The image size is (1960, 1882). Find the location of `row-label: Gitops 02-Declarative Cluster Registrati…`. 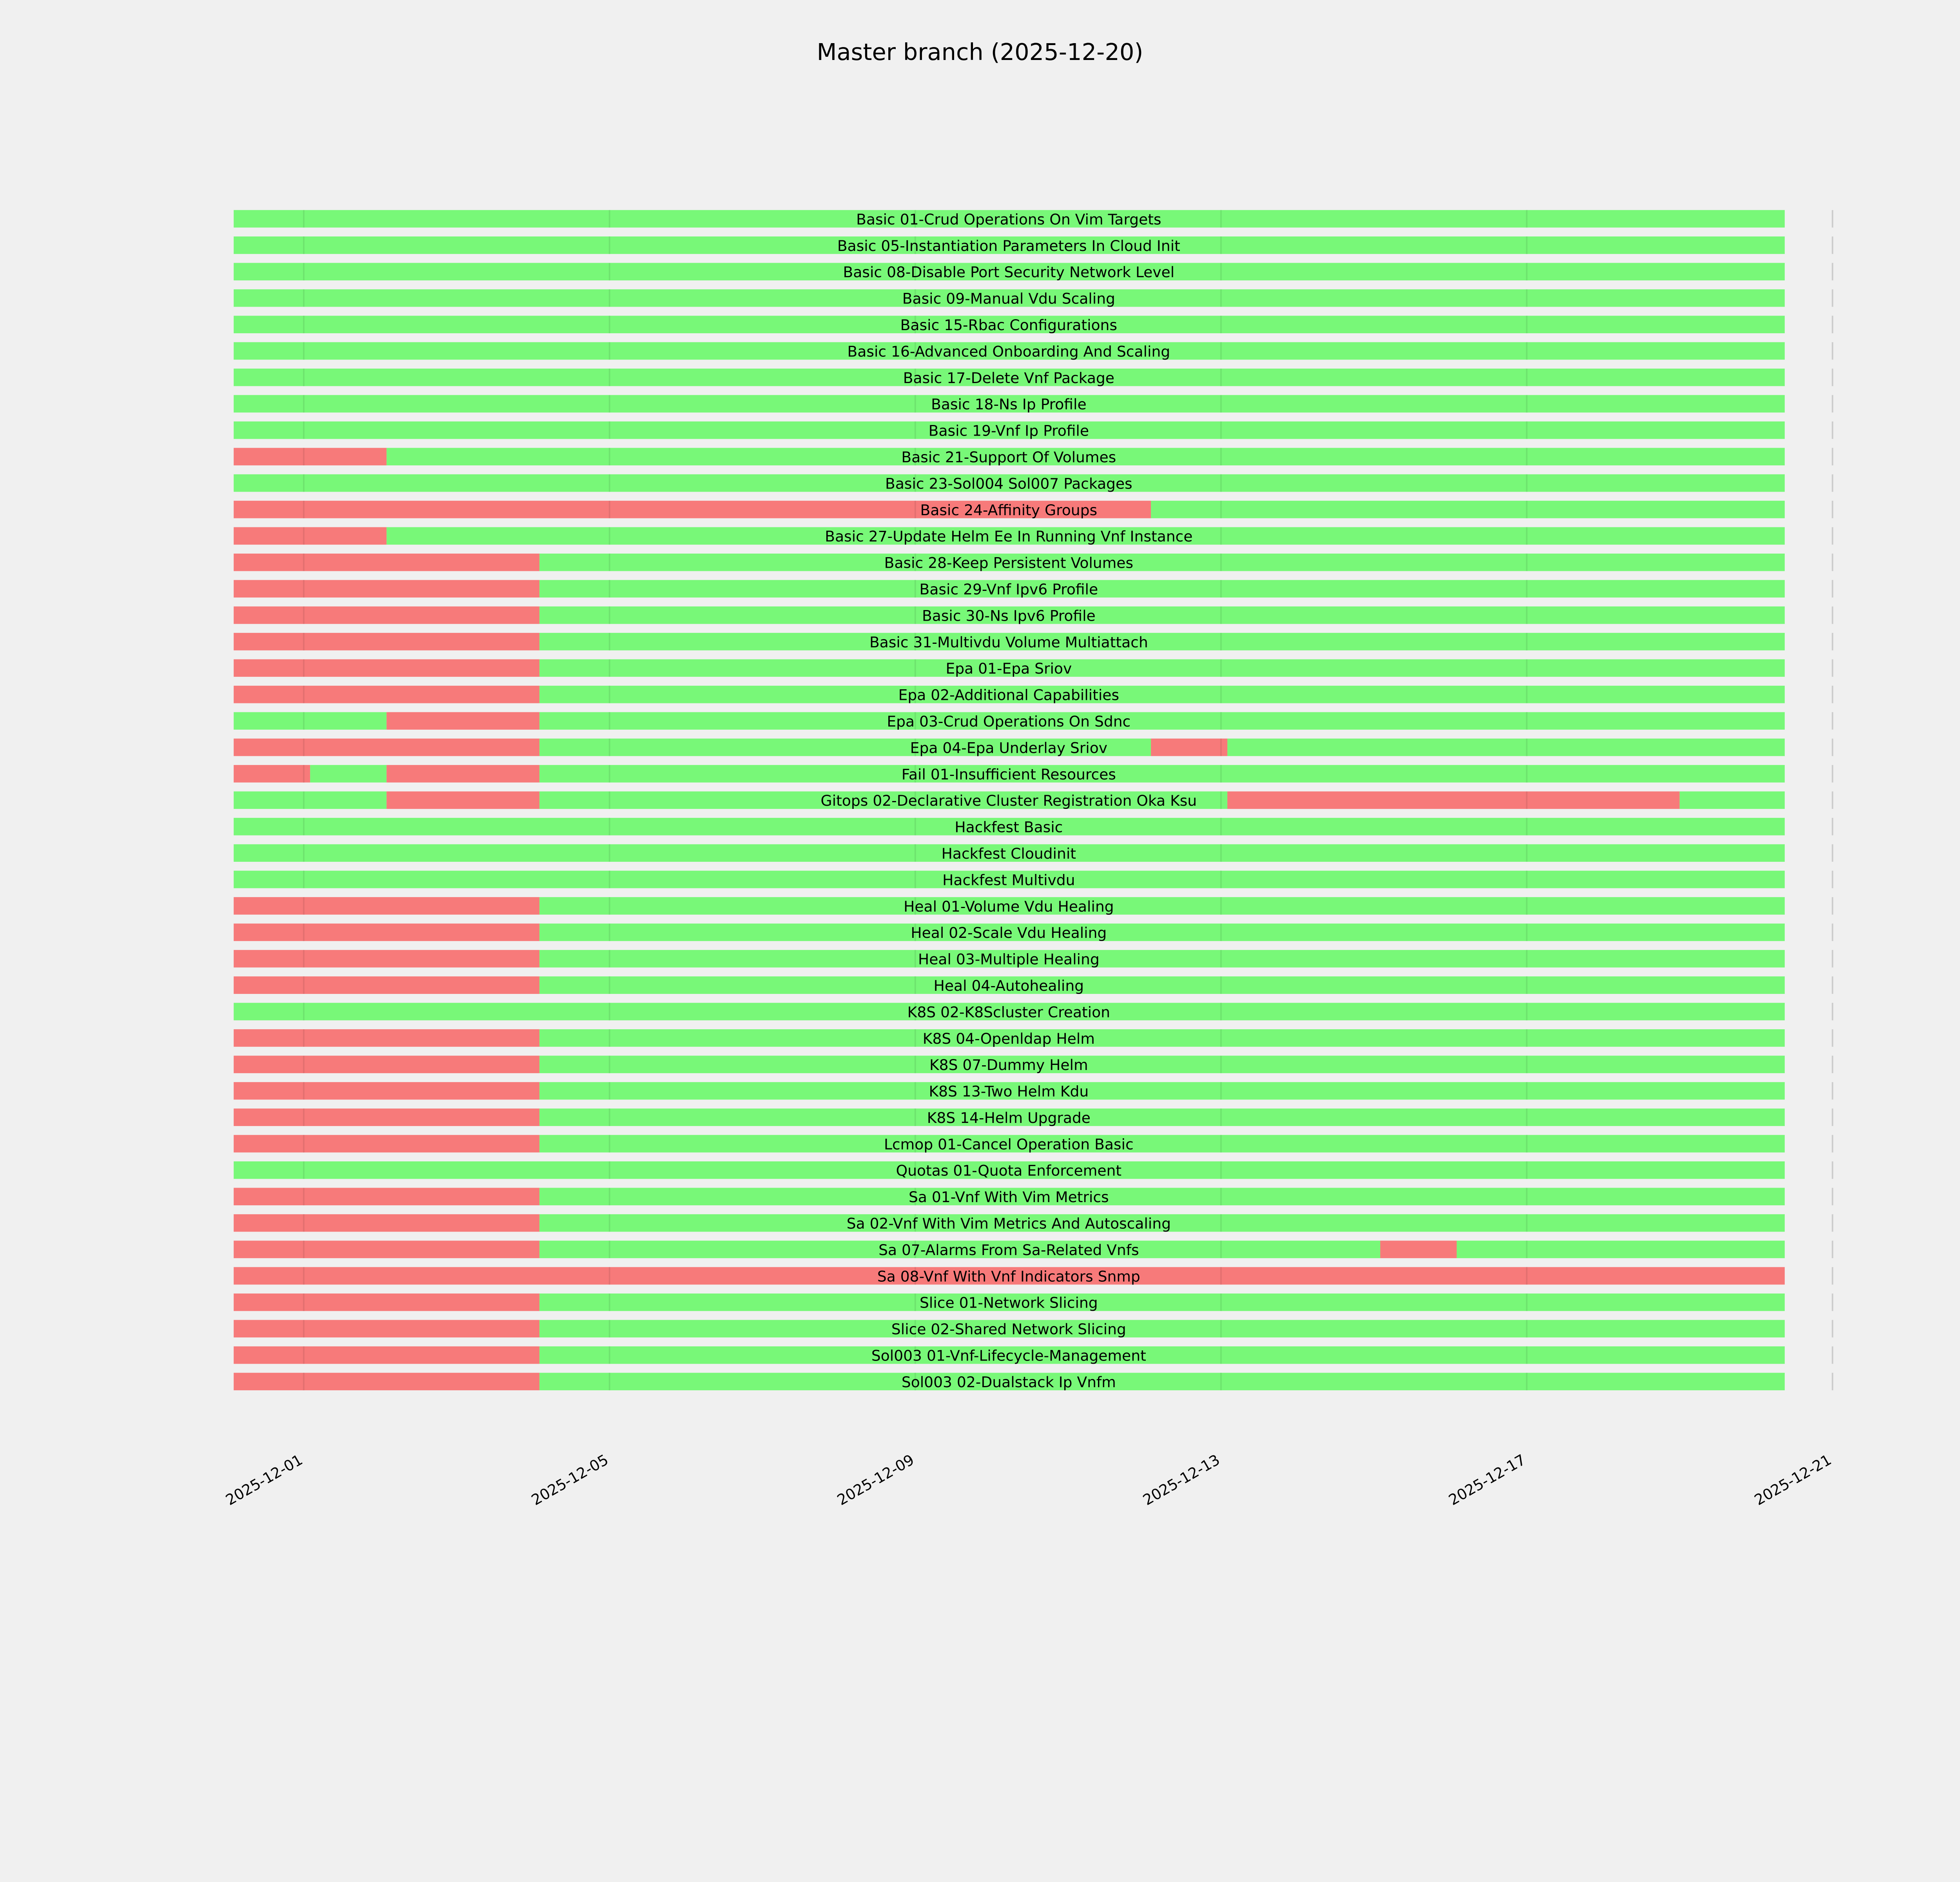

row-label: Gitops 02-Declarative Cluster Registrati… is located at coordinates (1009, 800).